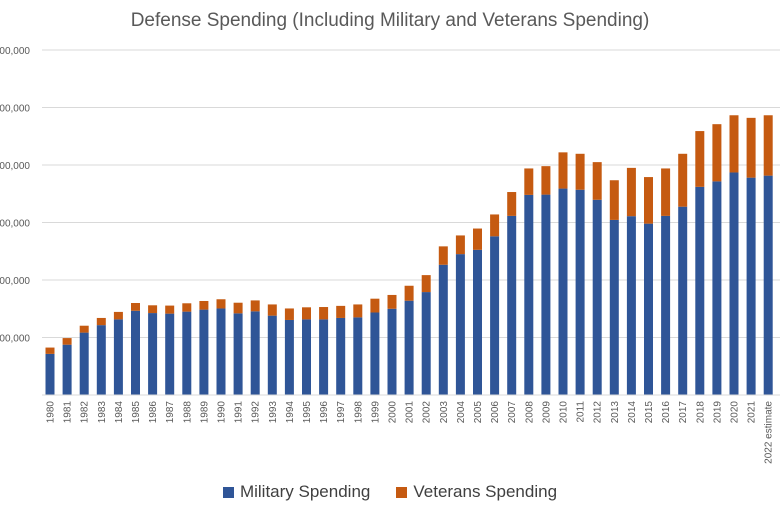 The image size is (780, 516). What do you see at coordinates (564, 412) in the screenshot?
I see `x-tick-label: 2010` at bounding box center [564, 412].